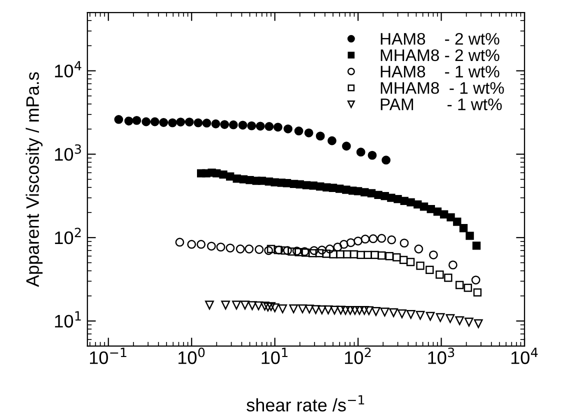 This screenshot has width=564, height=417. I want to click on x-tick-label: 10$^{0}$, so click(191, 356).